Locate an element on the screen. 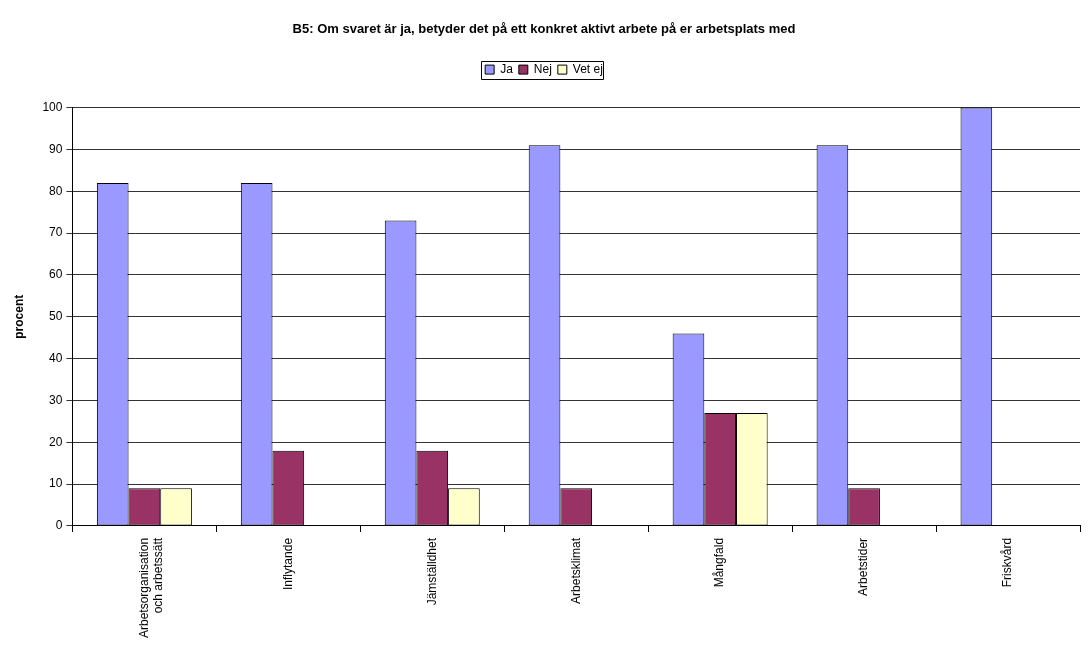  legend-label: Ja is located at coordinates (507, 68).